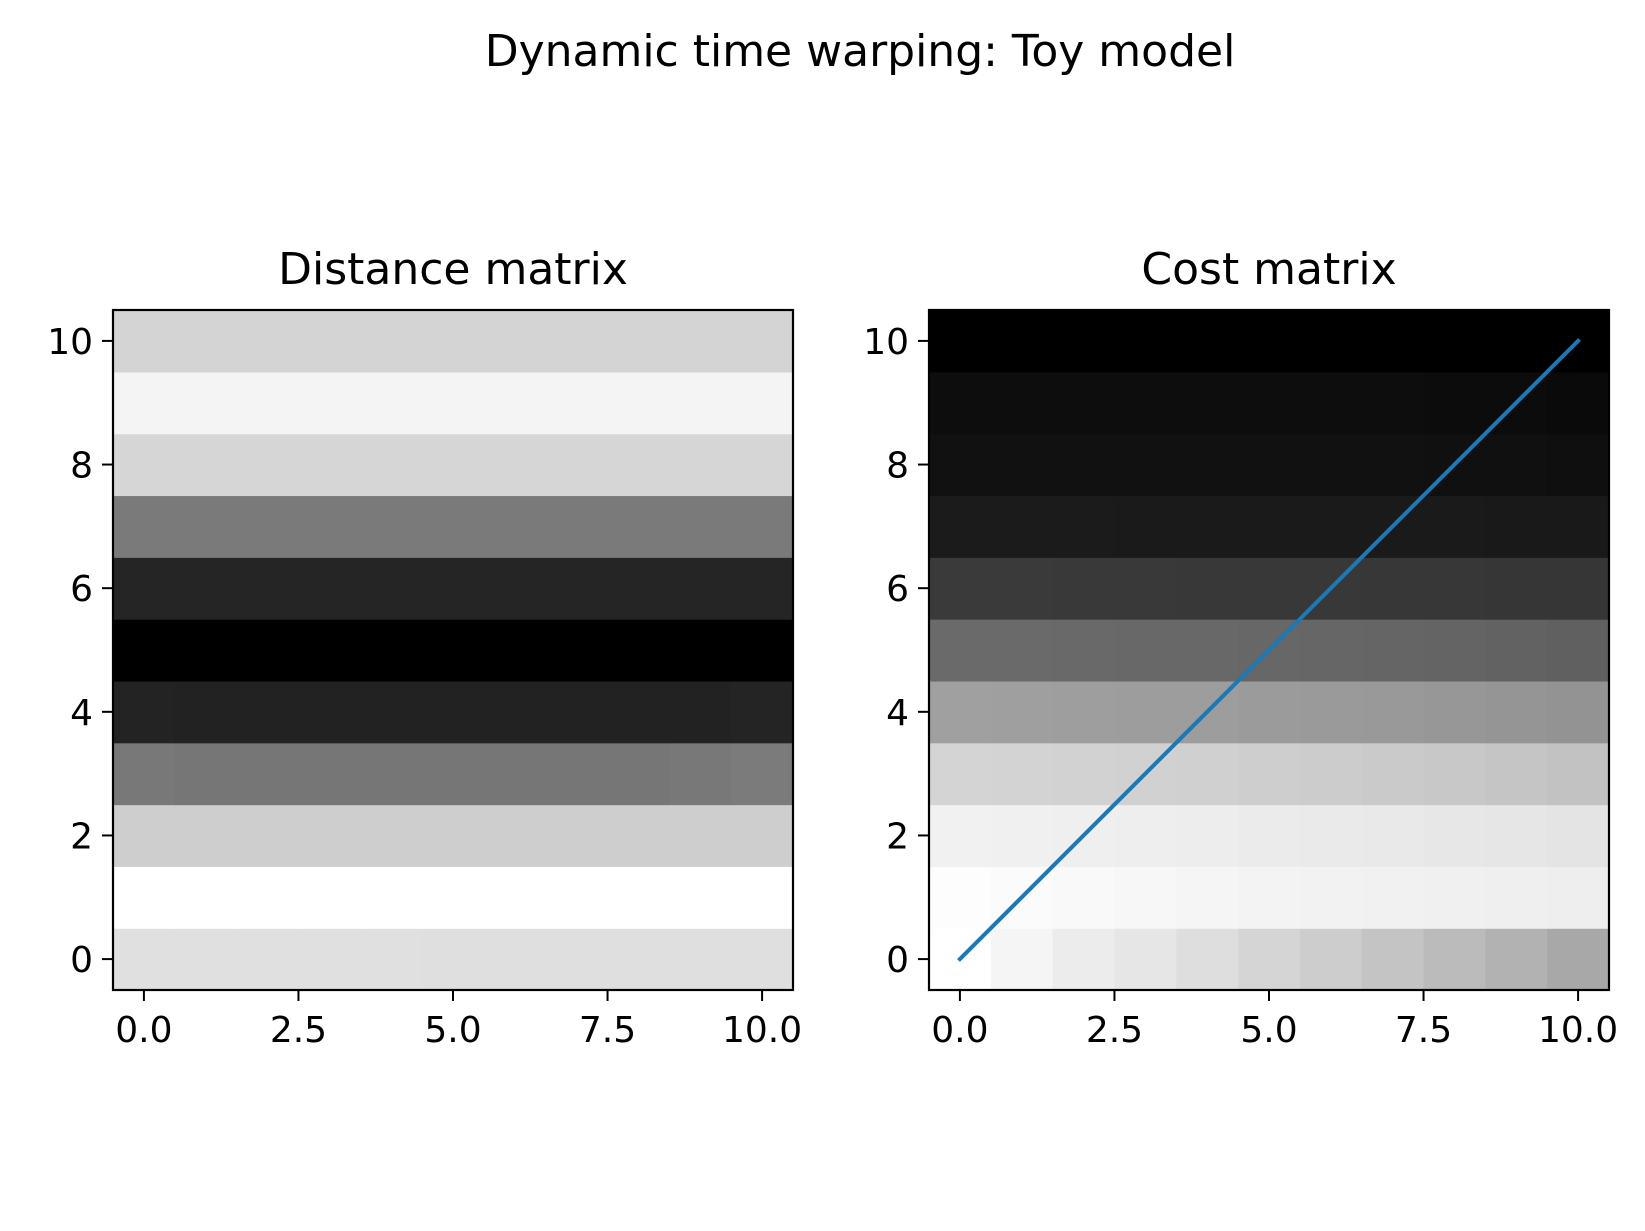 The width and height of the screenshot is (1645, 1231). What do you see at coordinates (860, 51) in the screenshot?
I see `figure-suptitle: Dynamic time warping: Toy model` at bounding box center [860, 51].